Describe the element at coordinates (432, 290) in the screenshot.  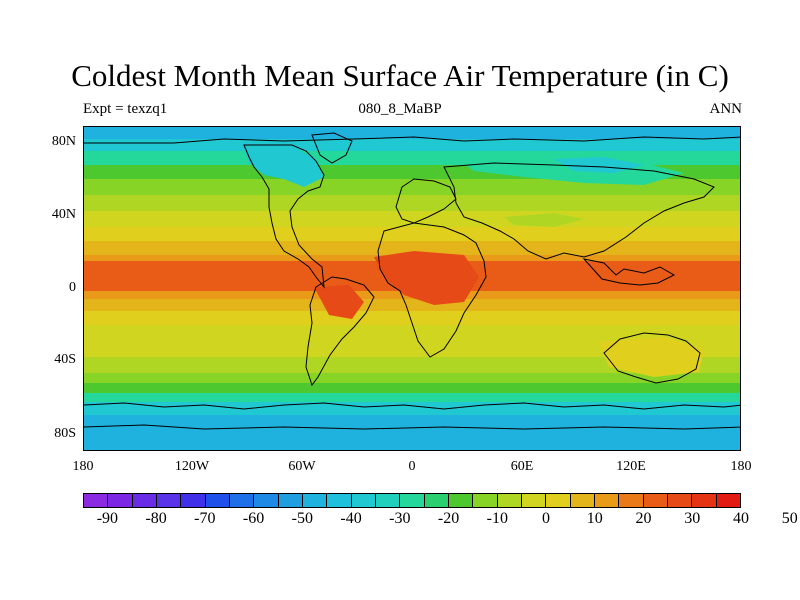
I see `coast-africa` at that location.